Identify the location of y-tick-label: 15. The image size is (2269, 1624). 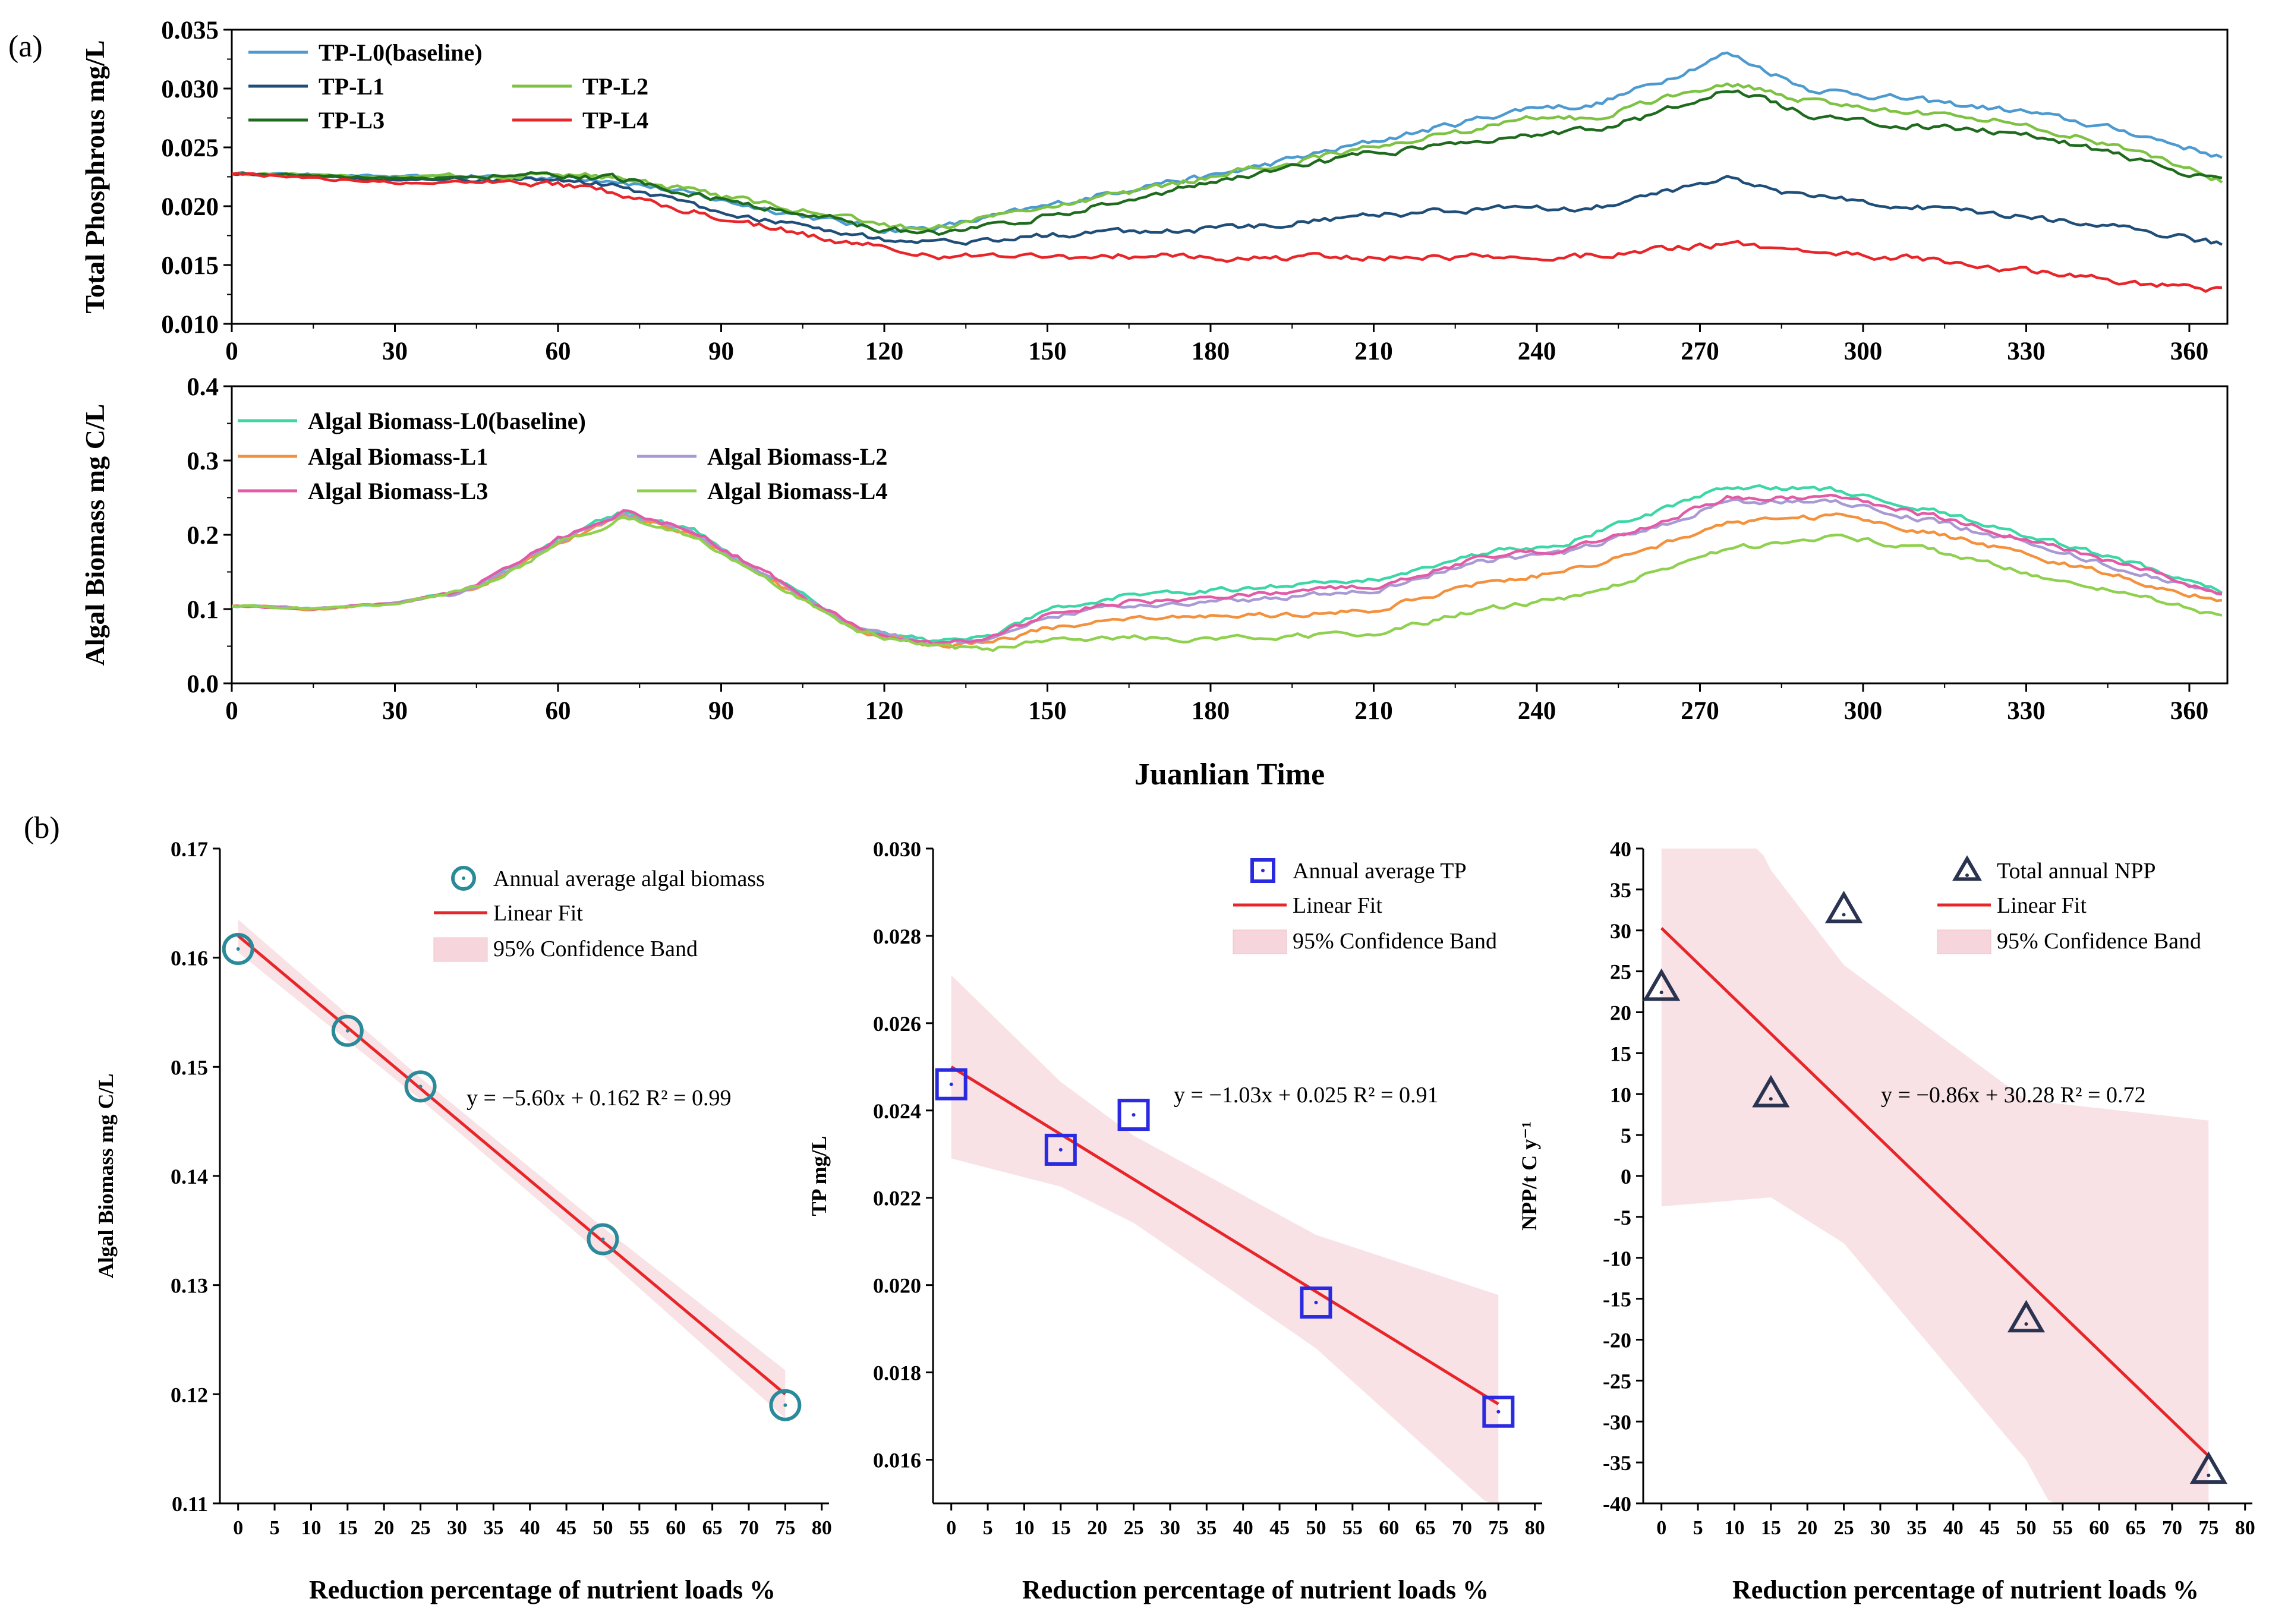
(1621, 1053).